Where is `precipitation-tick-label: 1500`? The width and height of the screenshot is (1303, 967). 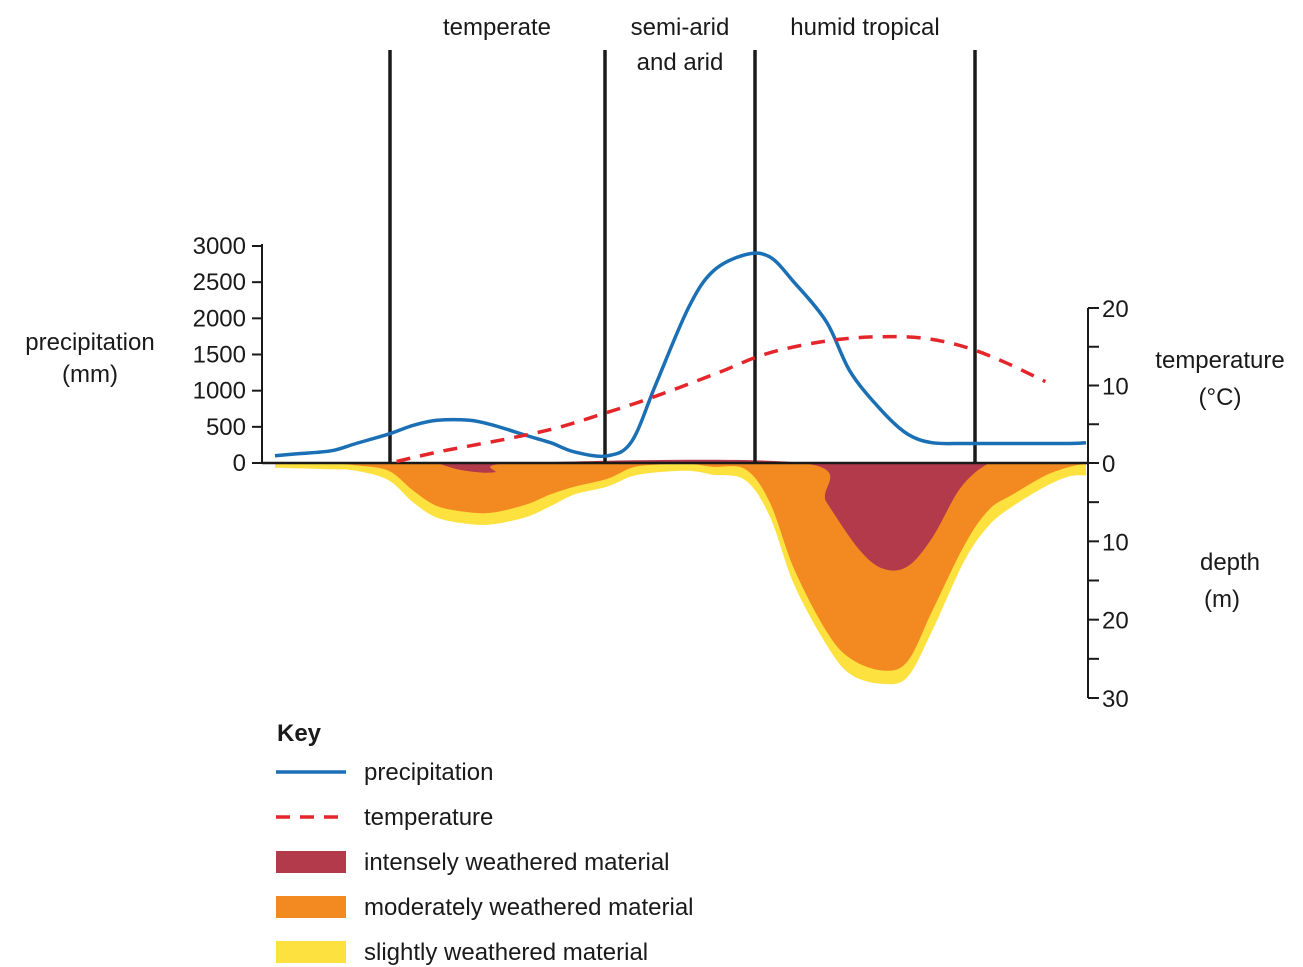
precipitation-tick-label: 1500 is located at coordinates (219, 355).